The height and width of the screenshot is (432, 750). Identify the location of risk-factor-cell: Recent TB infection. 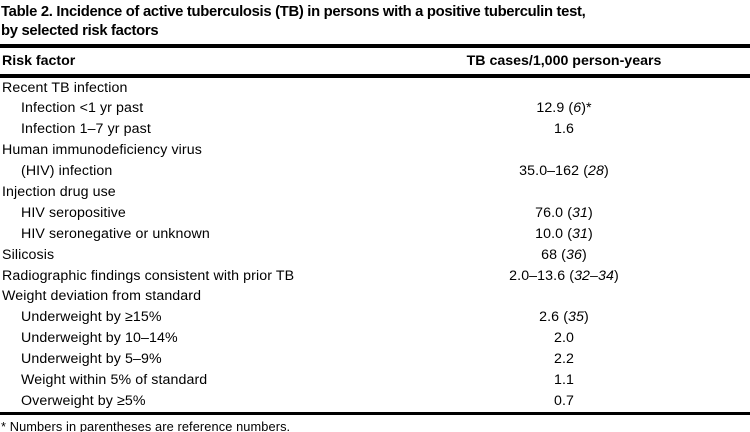
(65, 87).